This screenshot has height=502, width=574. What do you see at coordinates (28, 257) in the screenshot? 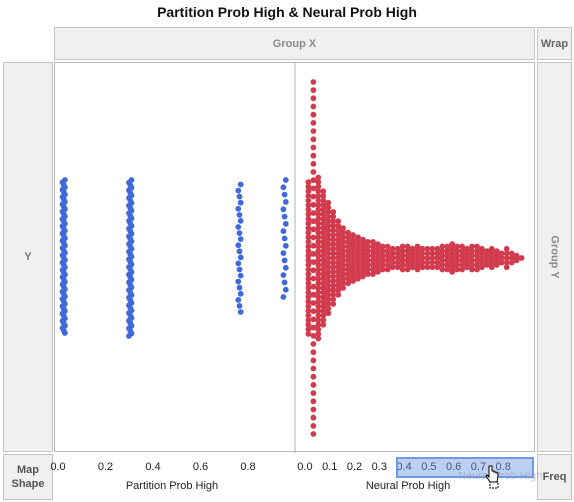
I see `y-drop-zone: Y` at bounding box center [28, 257].